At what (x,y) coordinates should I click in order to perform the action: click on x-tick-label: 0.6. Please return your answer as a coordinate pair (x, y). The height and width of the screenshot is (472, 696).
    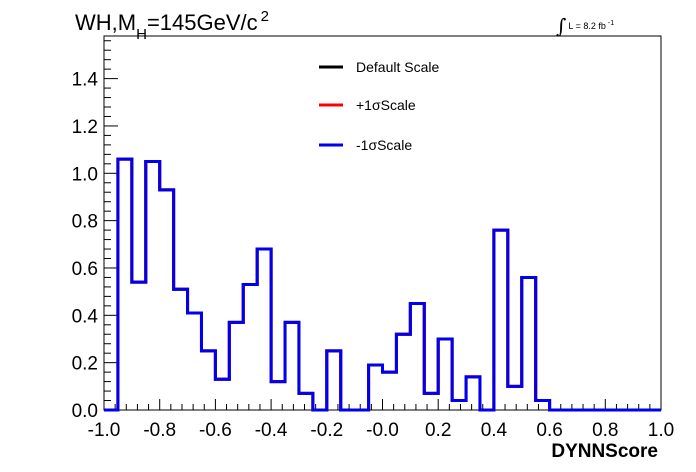
    Looking at the image, I should click on (549, 430).